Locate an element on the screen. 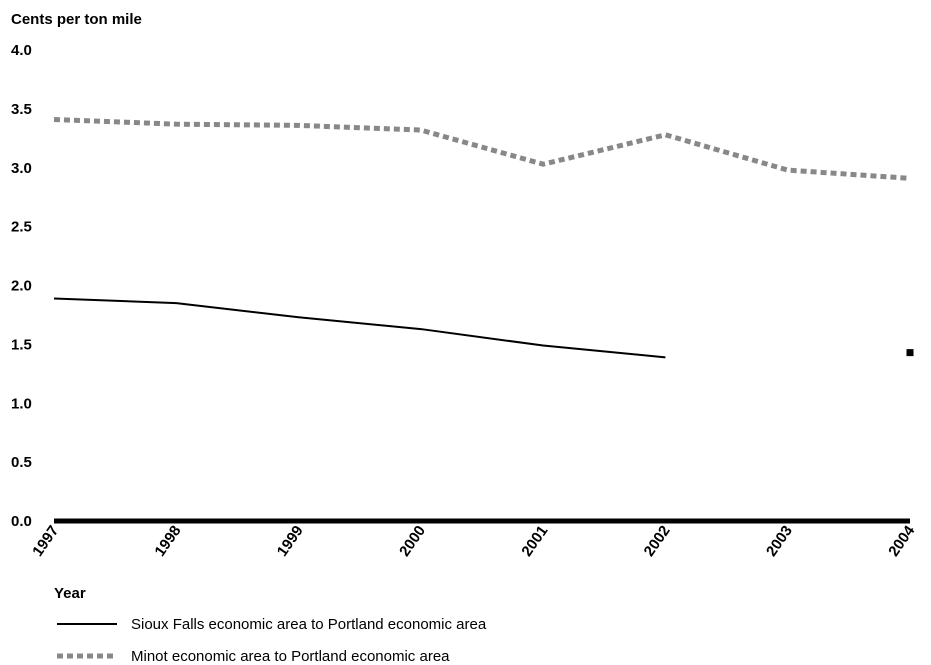 The height and width of the screenshot is (665, 931). y-tick-label: 0.0 is located at coordinates (21, 521).